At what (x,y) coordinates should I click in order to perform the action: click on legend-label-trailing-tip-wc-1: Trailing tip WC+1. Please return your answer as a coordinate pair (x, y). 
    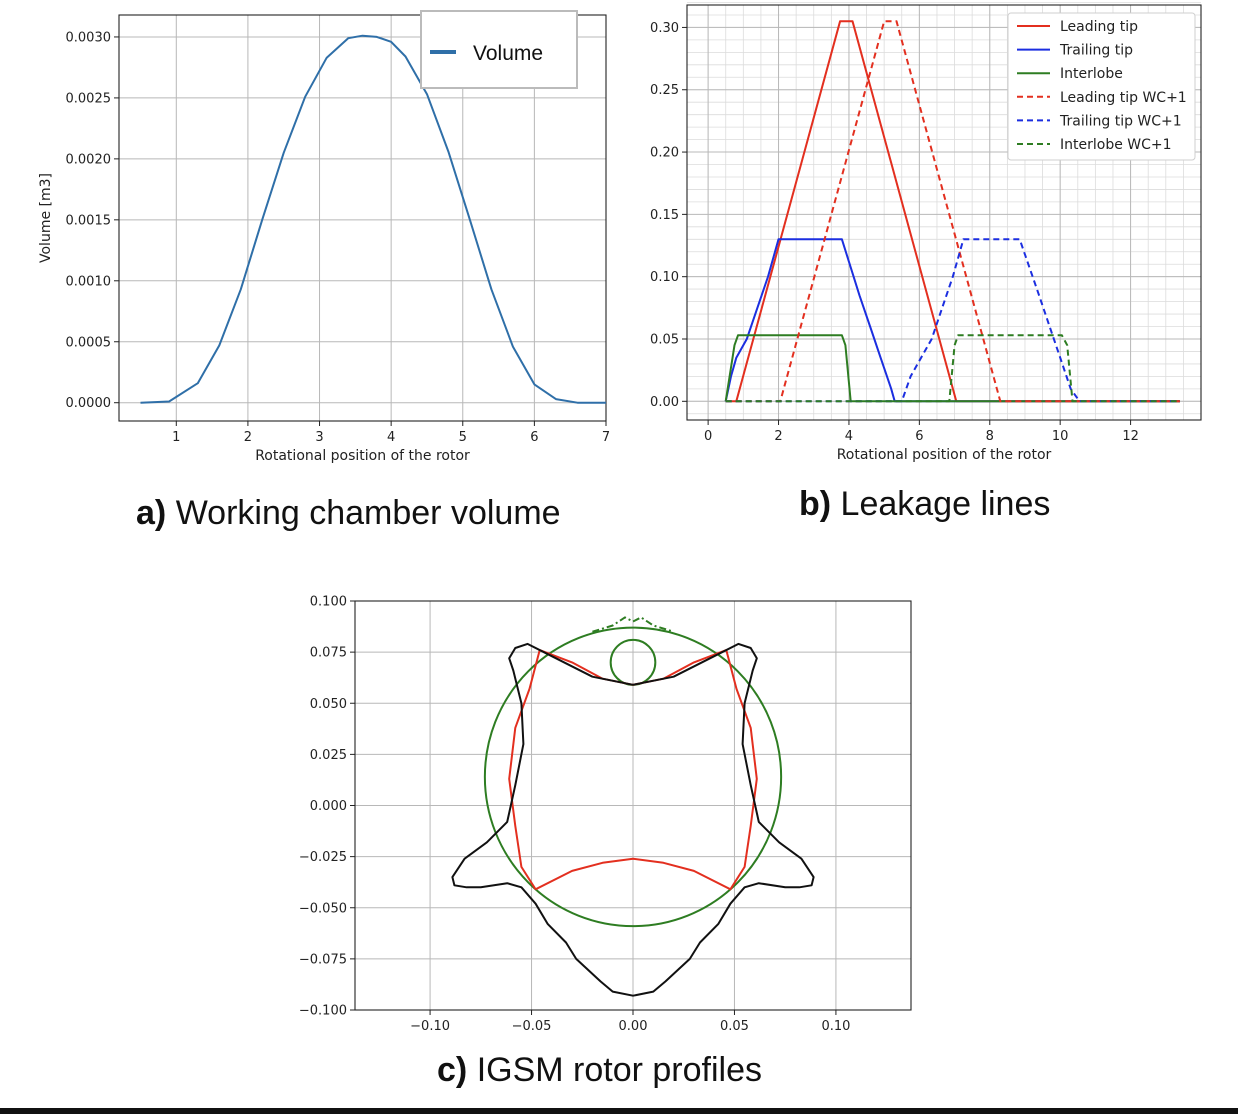
    Looking at the image, I should click on (1120, 121).